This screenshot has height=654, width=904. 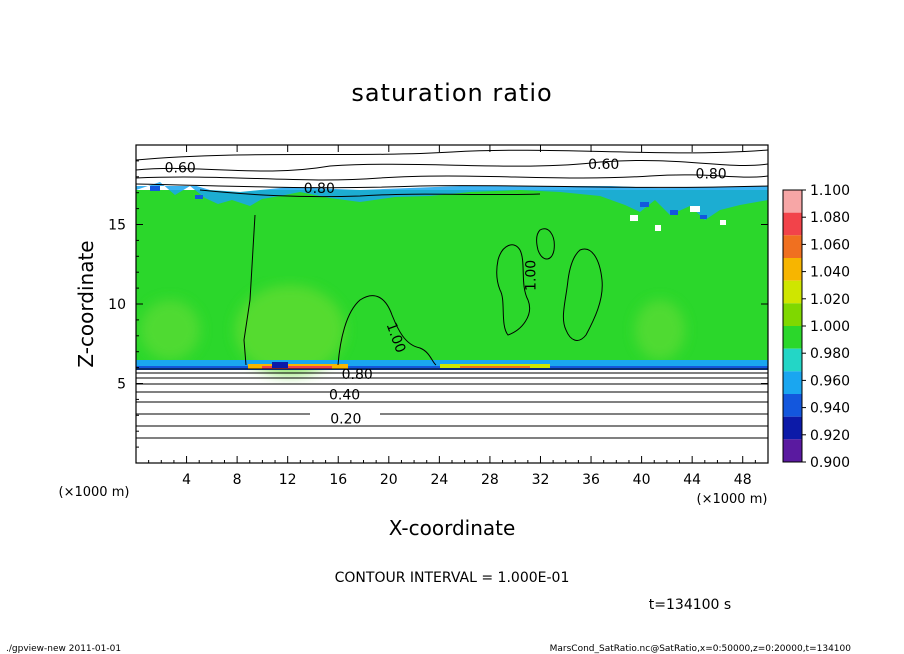 What do you see at coordinates (830, 273) in the screenshot?
I see `colorbar-label: 1.040` at bounding box center [830, 273].